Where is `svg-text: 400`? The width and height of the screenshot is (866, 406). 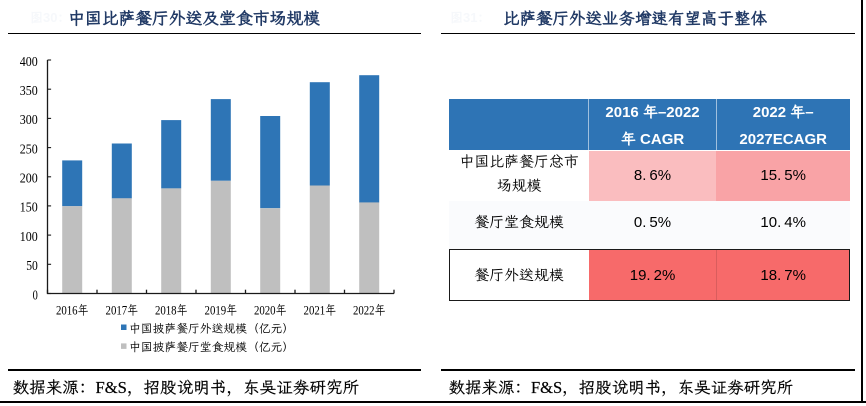 svg-text: 400 is located at coordinates (29, 62).